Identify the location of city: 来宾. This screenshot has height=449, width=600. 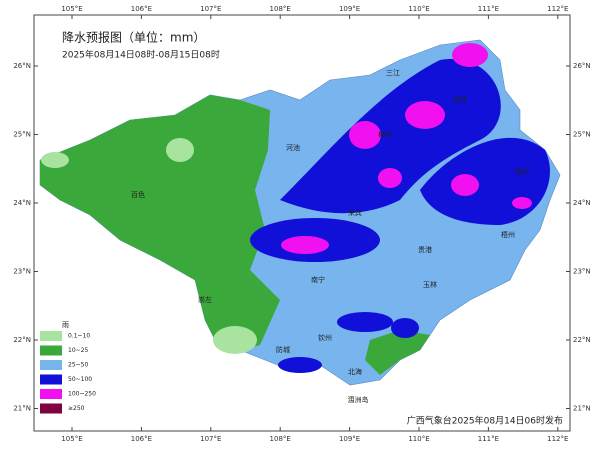
(355, 212).